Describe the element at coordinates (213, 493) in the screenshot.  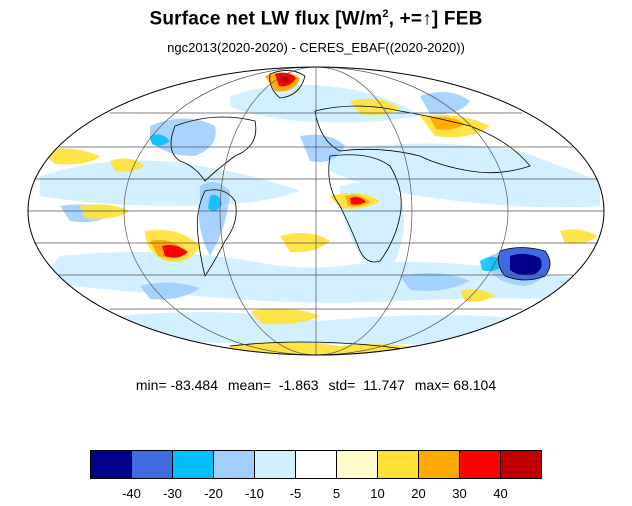
I see `colorbar-tick-label: -20` at that location.